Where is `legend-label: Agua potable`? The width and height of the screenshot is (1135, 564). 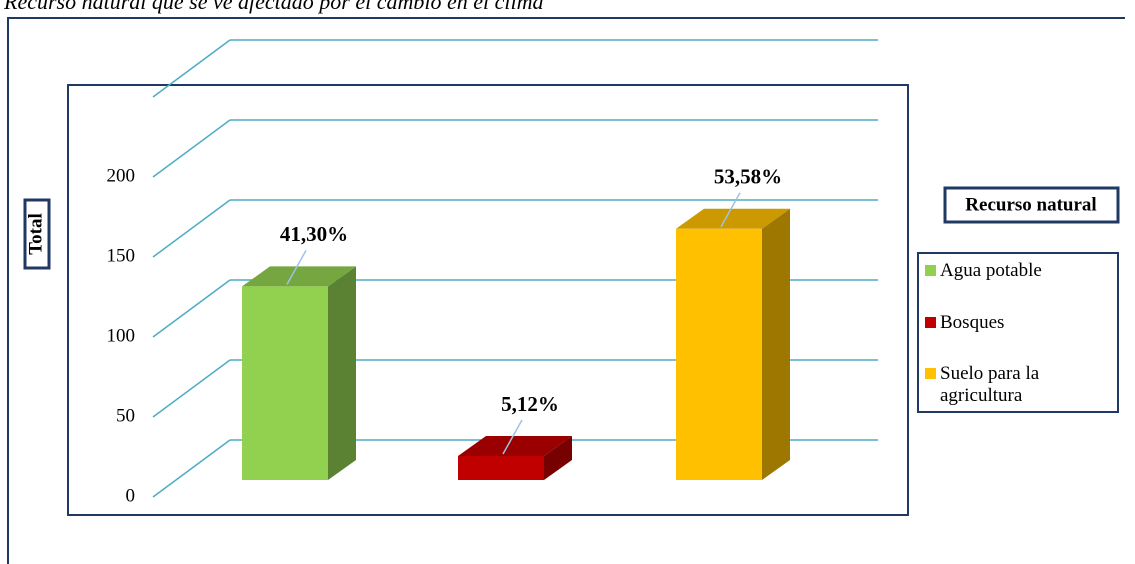
legend-label: Agua potable is located at coordinates (991, 270).